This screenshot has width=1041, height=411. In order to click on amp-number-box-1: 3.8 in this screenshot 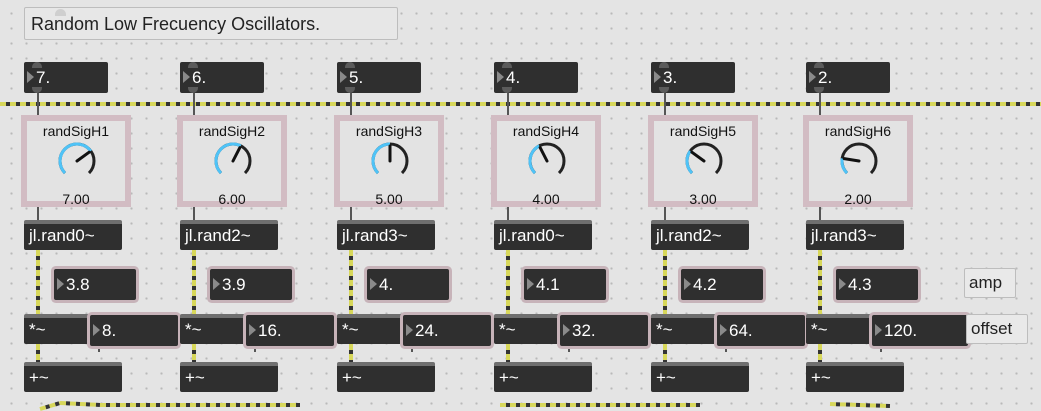, I will do `click(95, 284)`.